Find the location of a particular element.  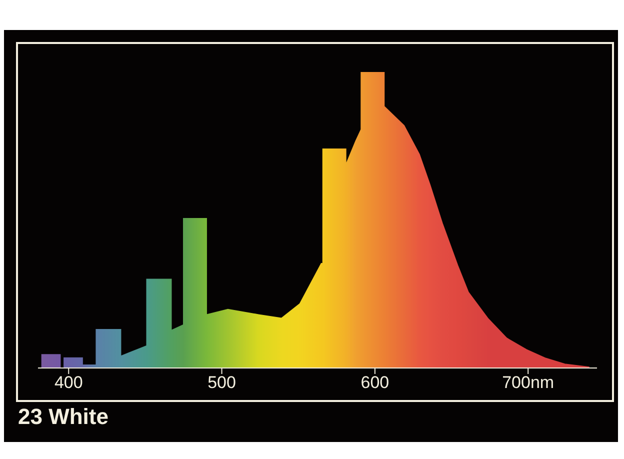

text: 23 White is located at coordinates (63, 417).